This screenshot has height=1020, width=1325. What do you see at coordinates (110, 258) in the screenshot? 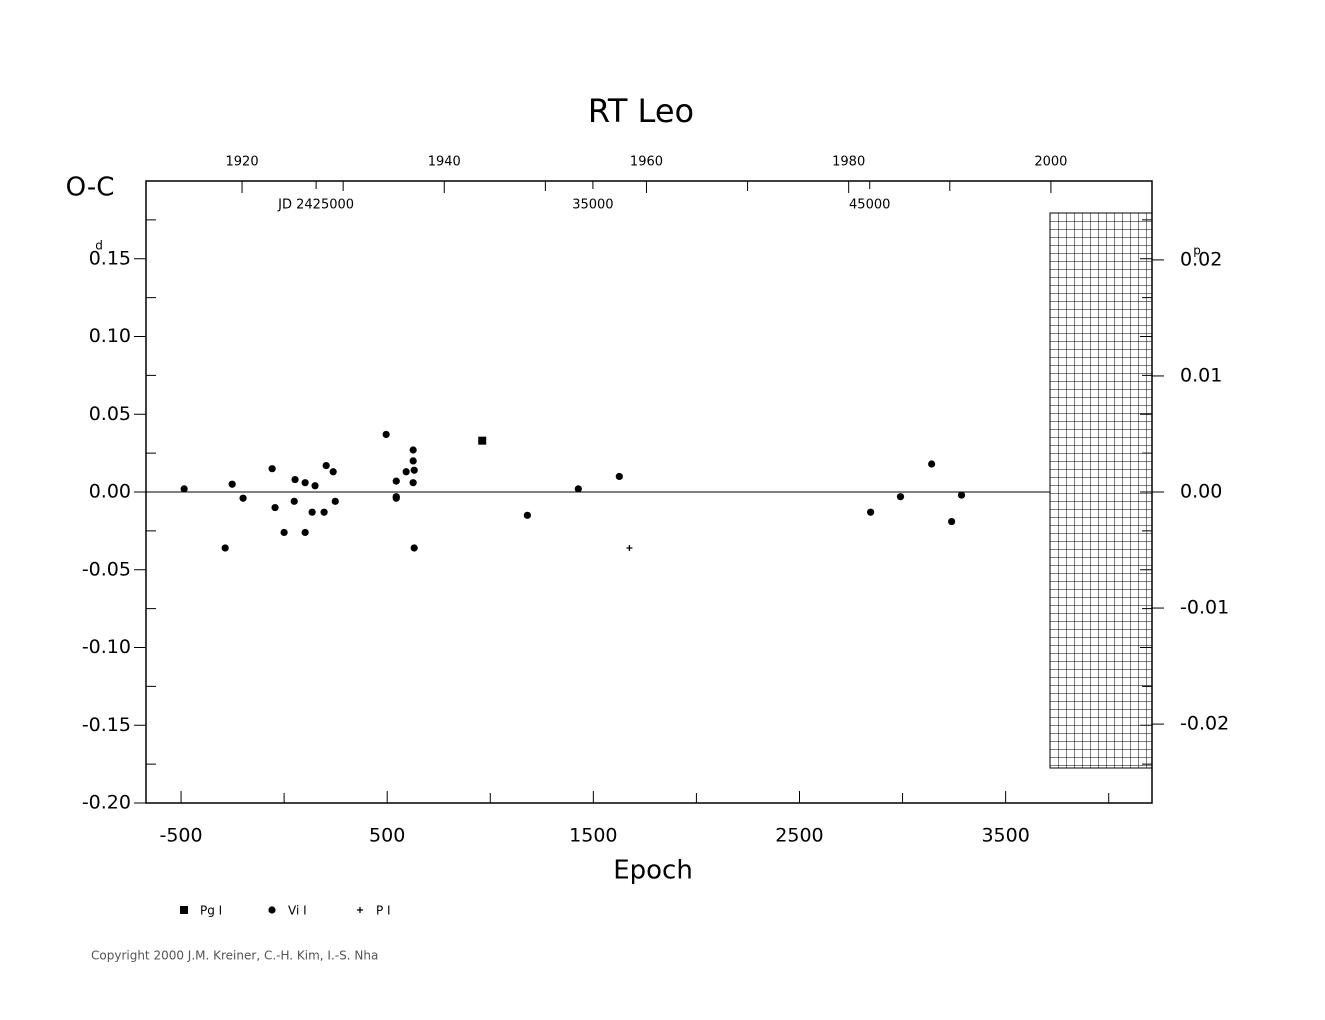
I see `y-tick-label: 0.15` at bounding box center [110, 258].